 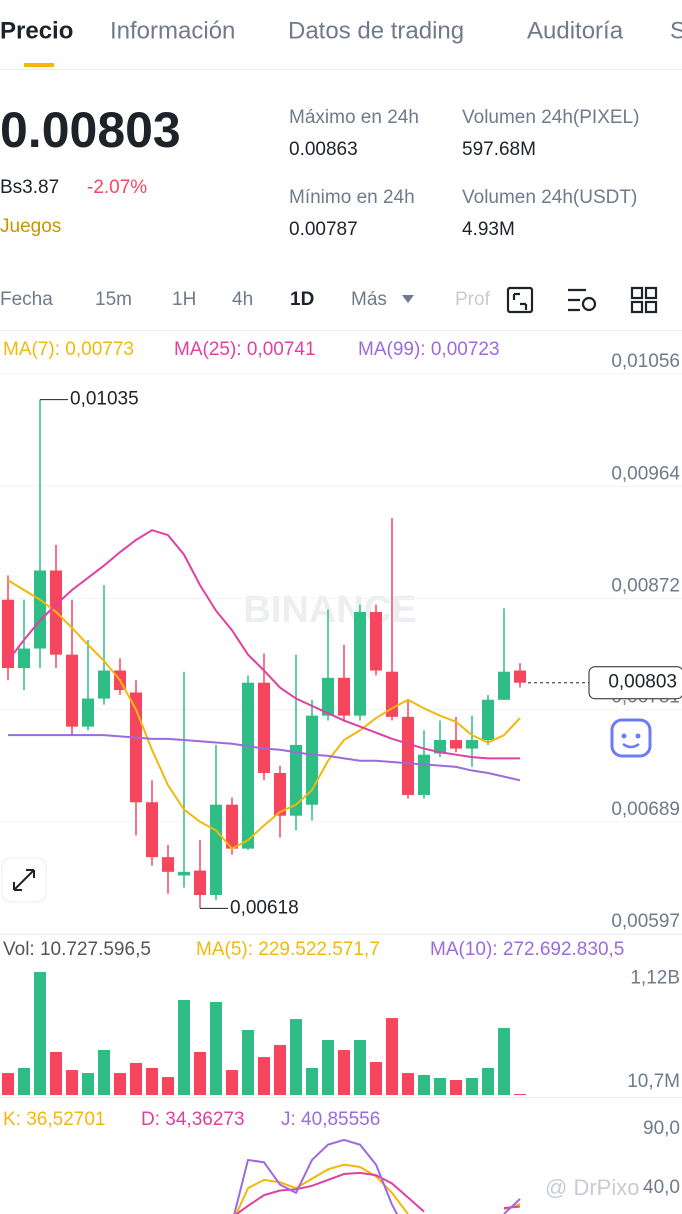 I want to click on watermark: BINANCE, so click(x=329, y=610).